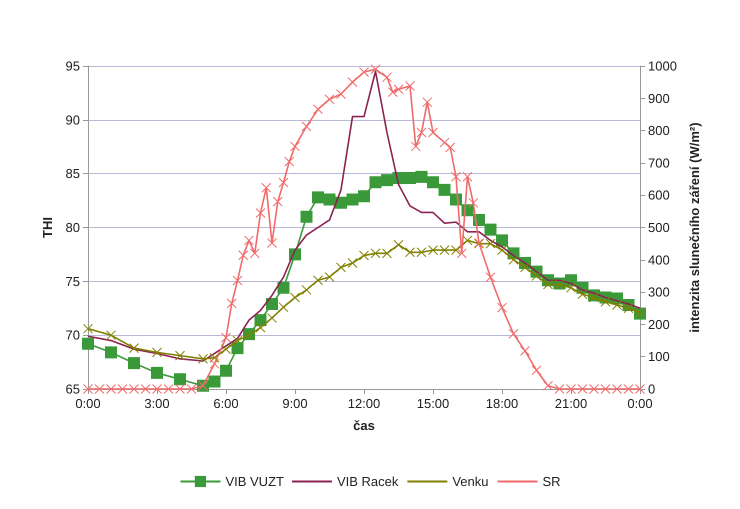 The image size is (740, 509). What do you see at coordinates (157, 403) in the screenshot?
I see `x-tick-label: 3:00` at bounding box center [157, 403].